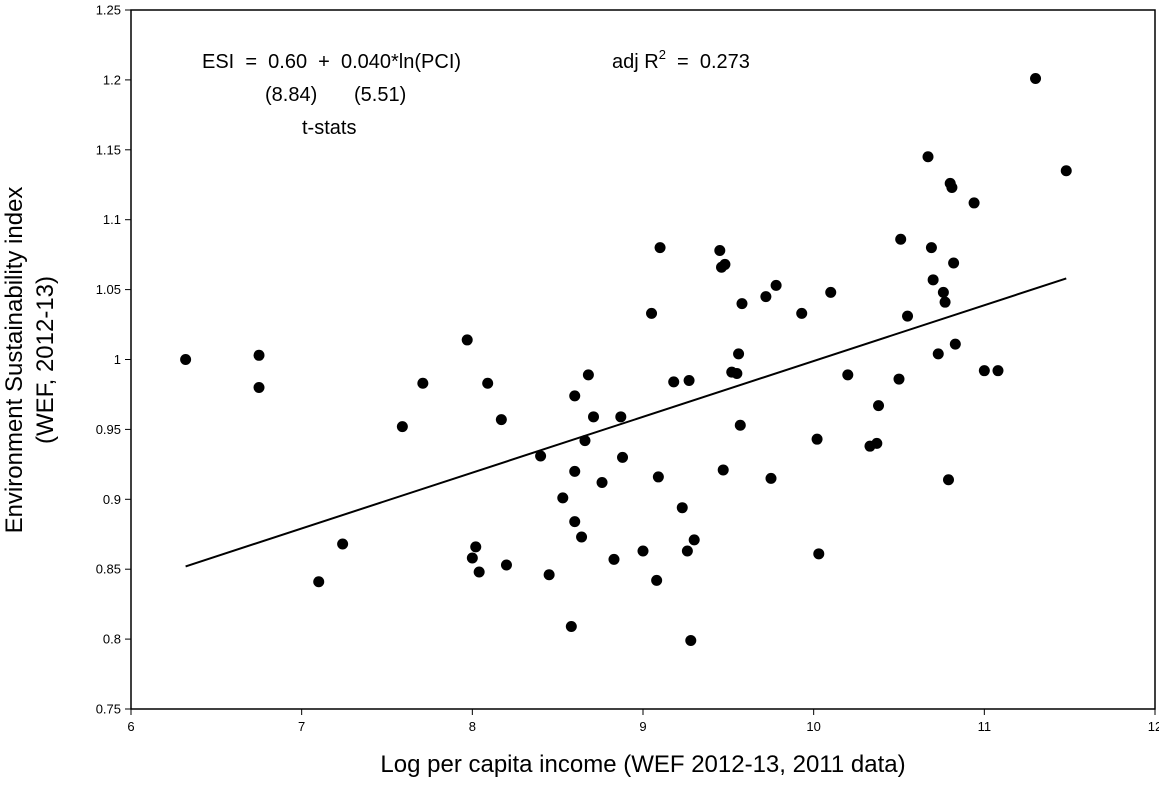 This screenshot has height=798, width=1159. I want to click on x-tick-label: 8, so click(472, 726).